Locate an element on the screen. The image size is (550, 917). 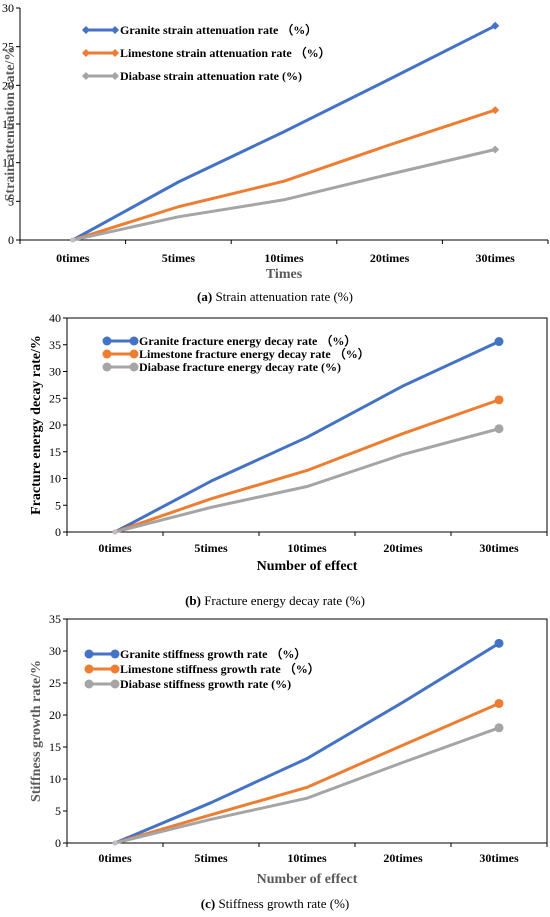
y-axis-title: Fracture energy decay rate/% is located at coordinates (36, 425).